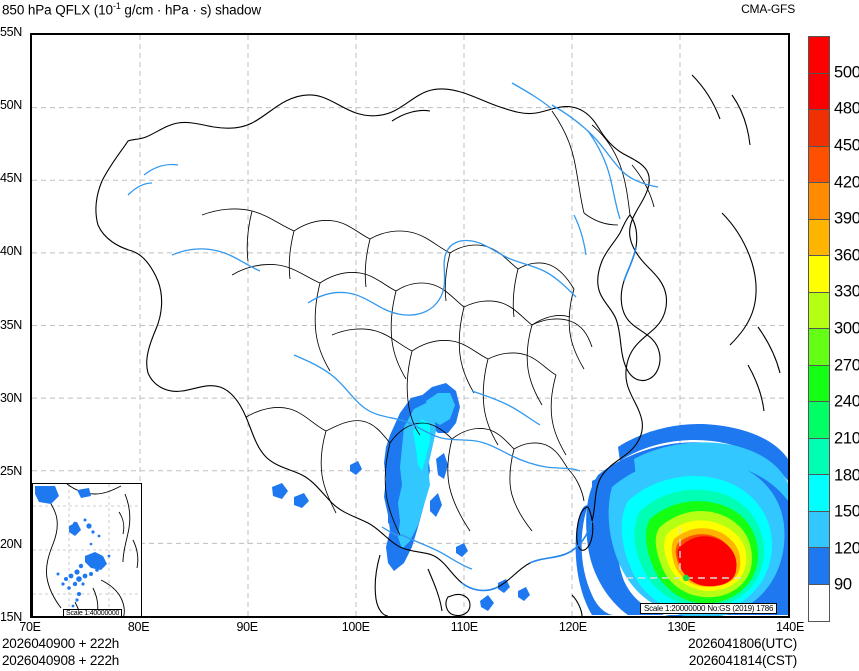 The image size is (859, 671). Describe the element at coordinates (846, 108) in the screenshot. I see `colorbar-tick-480: 480` at that location.